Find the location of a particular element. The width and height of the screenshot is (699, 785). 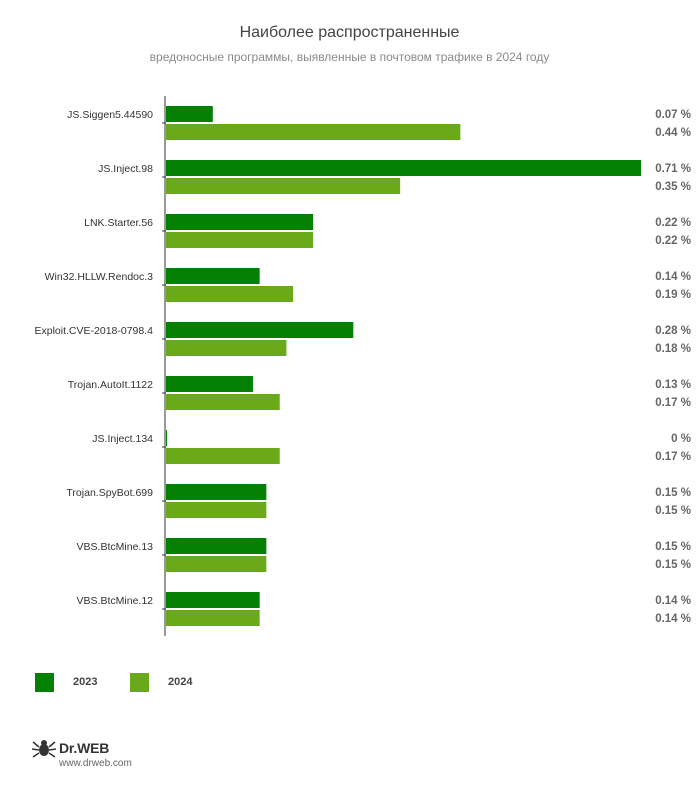

value-label-2023: 0.07 % is located at coordinates (673, 115).